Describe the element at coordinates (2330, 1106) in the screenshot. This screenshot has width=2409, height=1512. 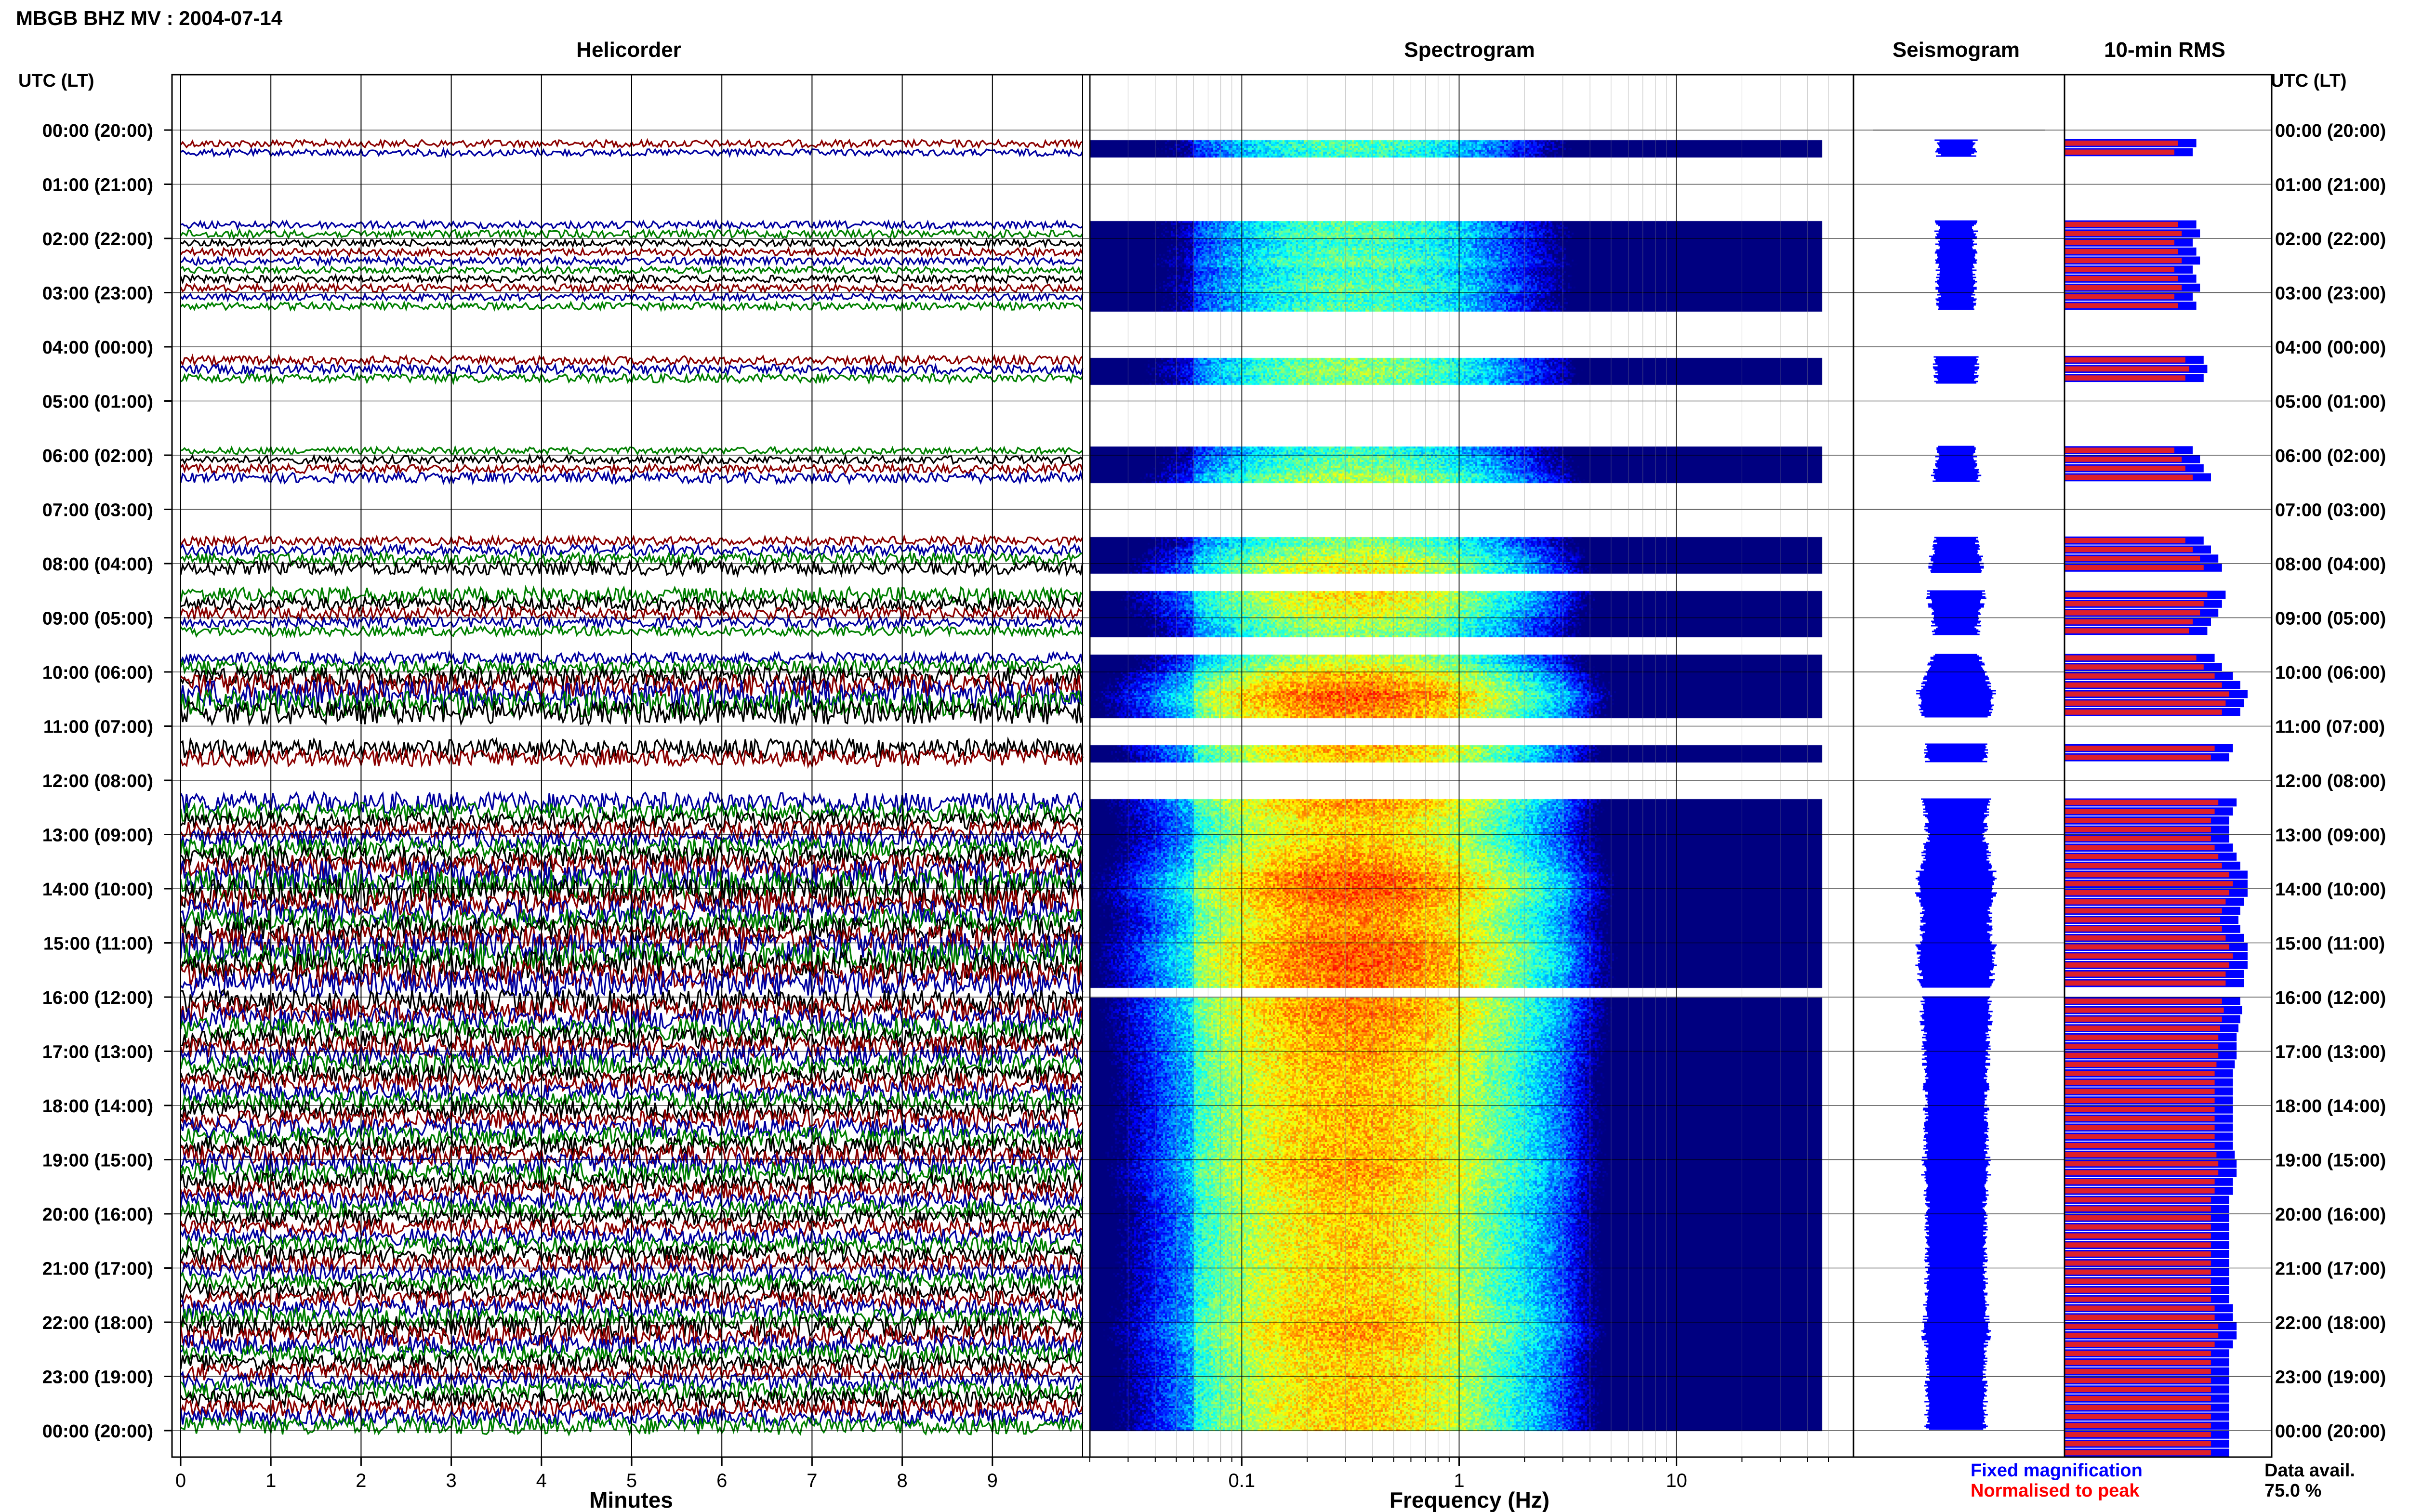
I see `time-tick-label-right: 18:00 (14:00)` at that location.